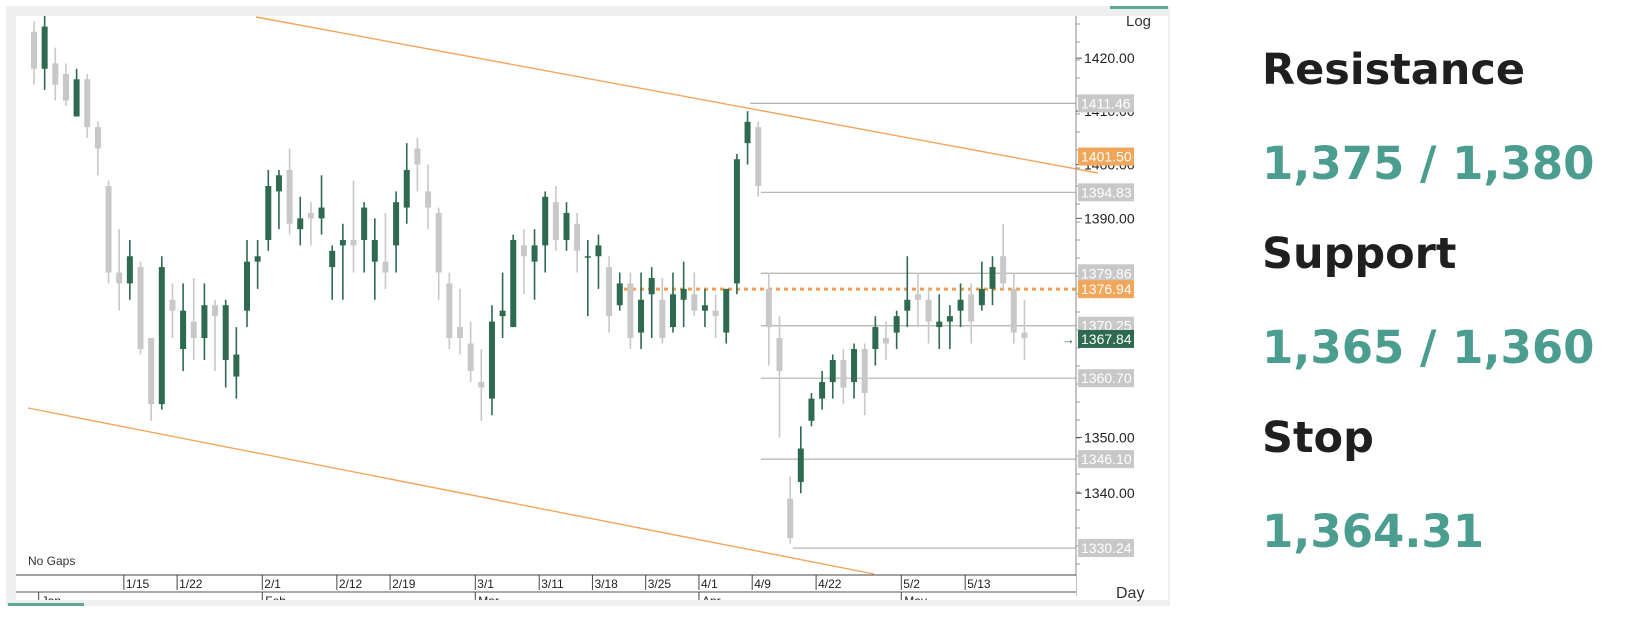 The image size is (1636, 644). Describe the element at coordinates (1109, 493) in the screenshot. I see `price-tick-label: 1340.00` at that location.